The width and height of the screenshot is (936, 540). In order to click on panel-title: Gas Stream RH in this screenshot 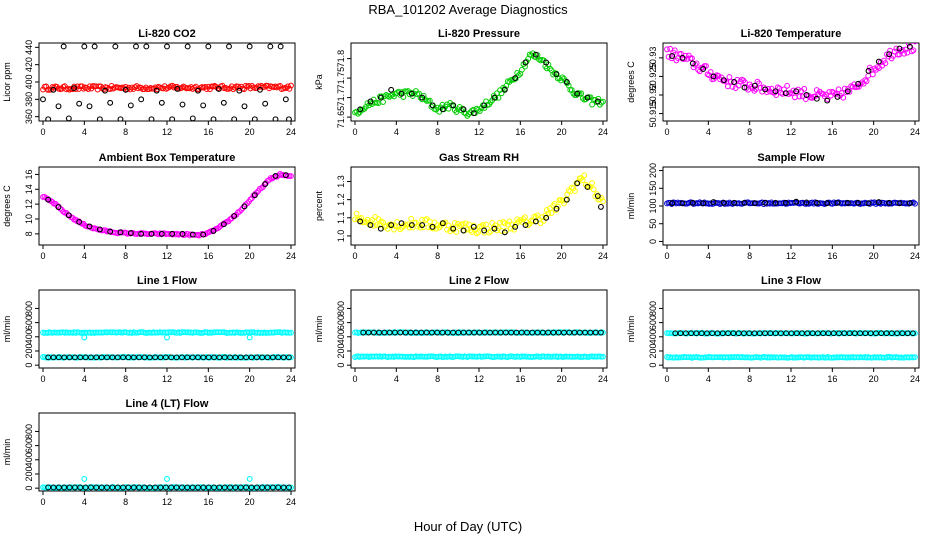, I will do `click(479, 158)`.